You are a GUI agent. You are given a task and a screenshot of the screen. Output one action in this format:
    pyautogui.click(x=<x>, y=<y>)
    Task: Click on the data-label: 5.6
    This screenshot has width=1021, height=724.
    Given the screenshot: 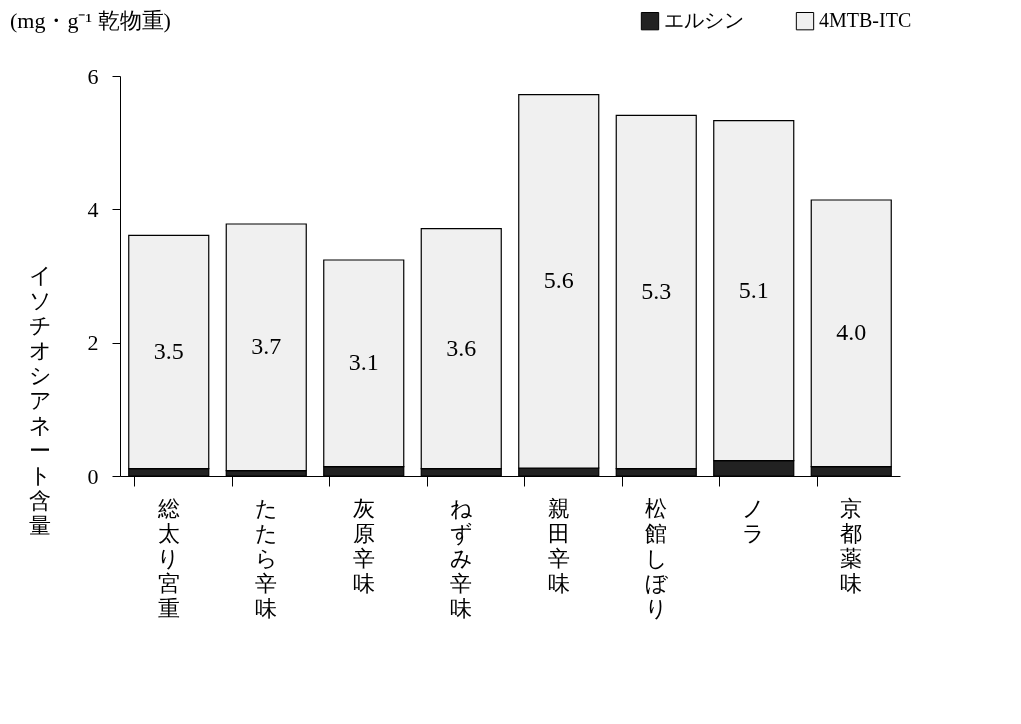 What is the action you would take?
    pyautogui.click(x=558, y=280)
    